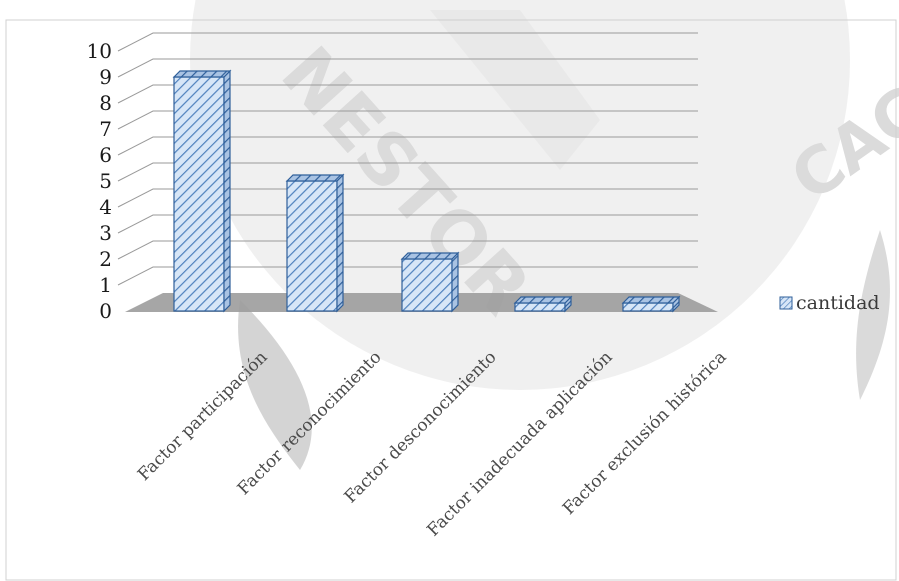  I want to click on legend: cantidad, so click(829, 303).